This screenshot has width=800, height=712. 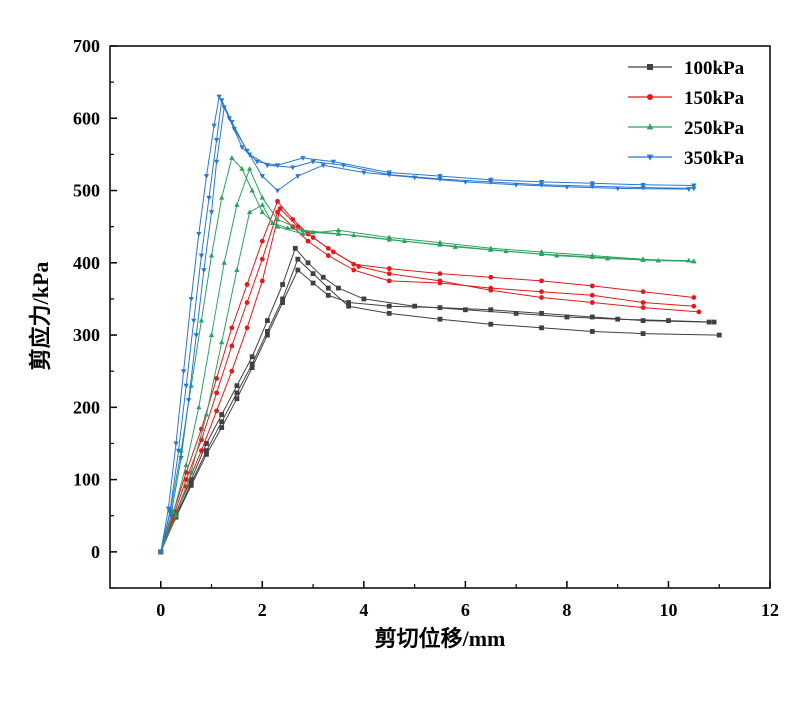 I want to click on y-tick-label: 200, so click(x=86, y=407).